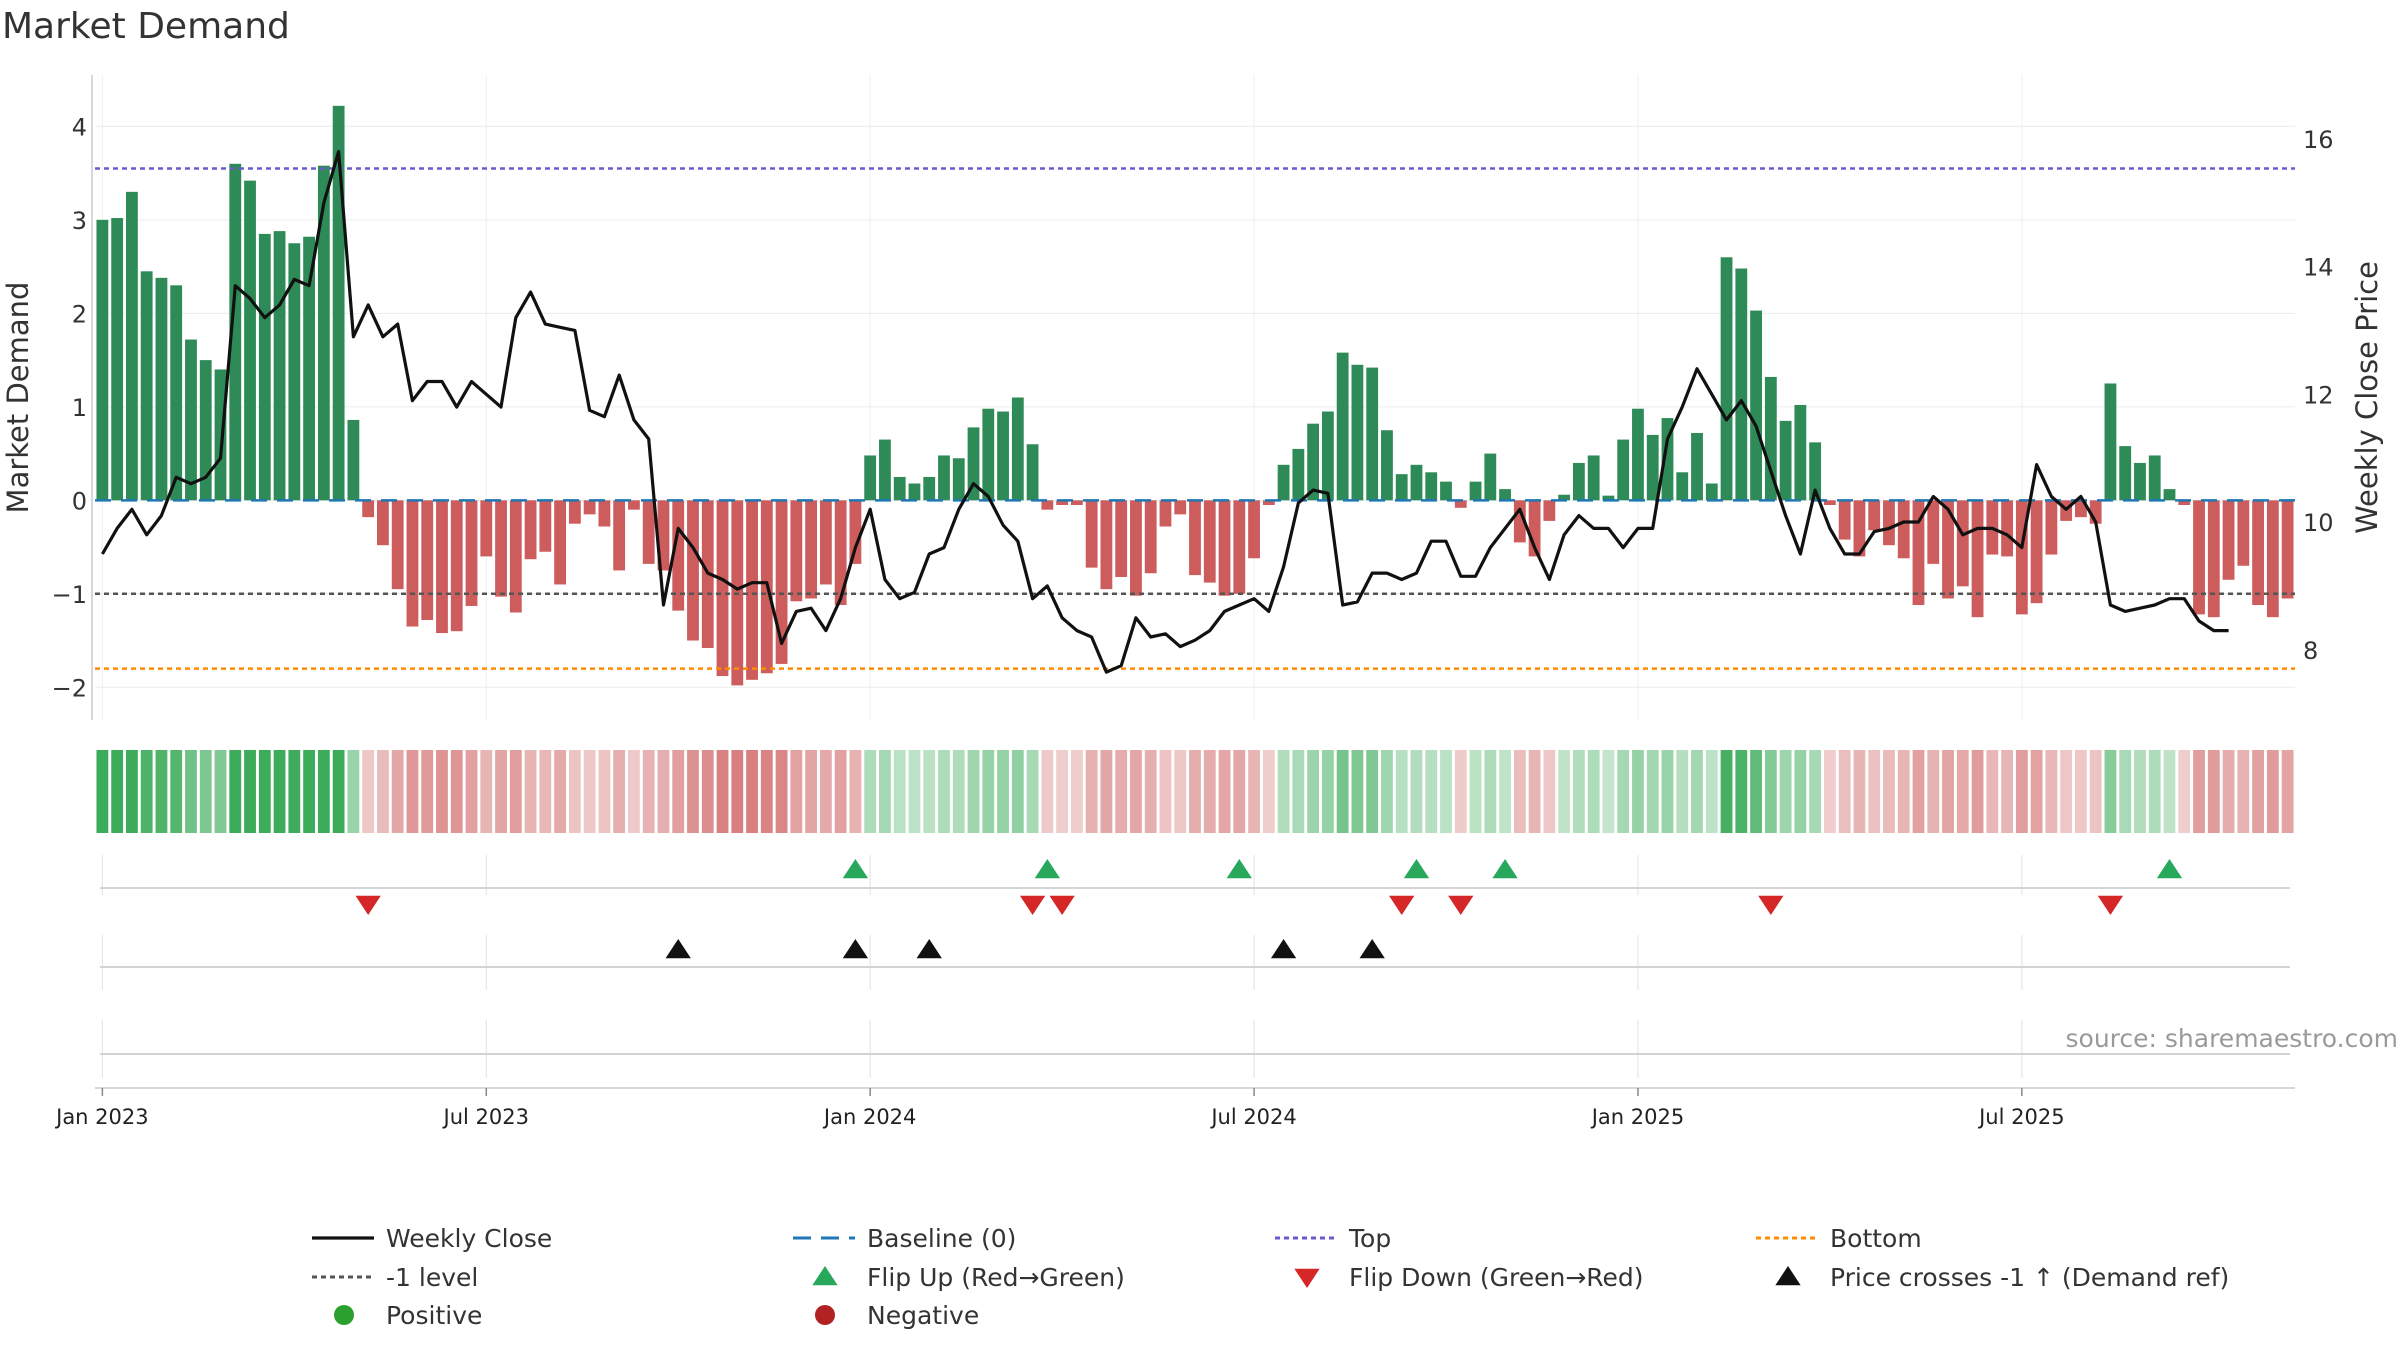 The height and width of the screenshot is (1350, 2400). Describe the element at coordinates (2318, 395) in the screenshot. I see `y2-tick-label: 12` at that location.